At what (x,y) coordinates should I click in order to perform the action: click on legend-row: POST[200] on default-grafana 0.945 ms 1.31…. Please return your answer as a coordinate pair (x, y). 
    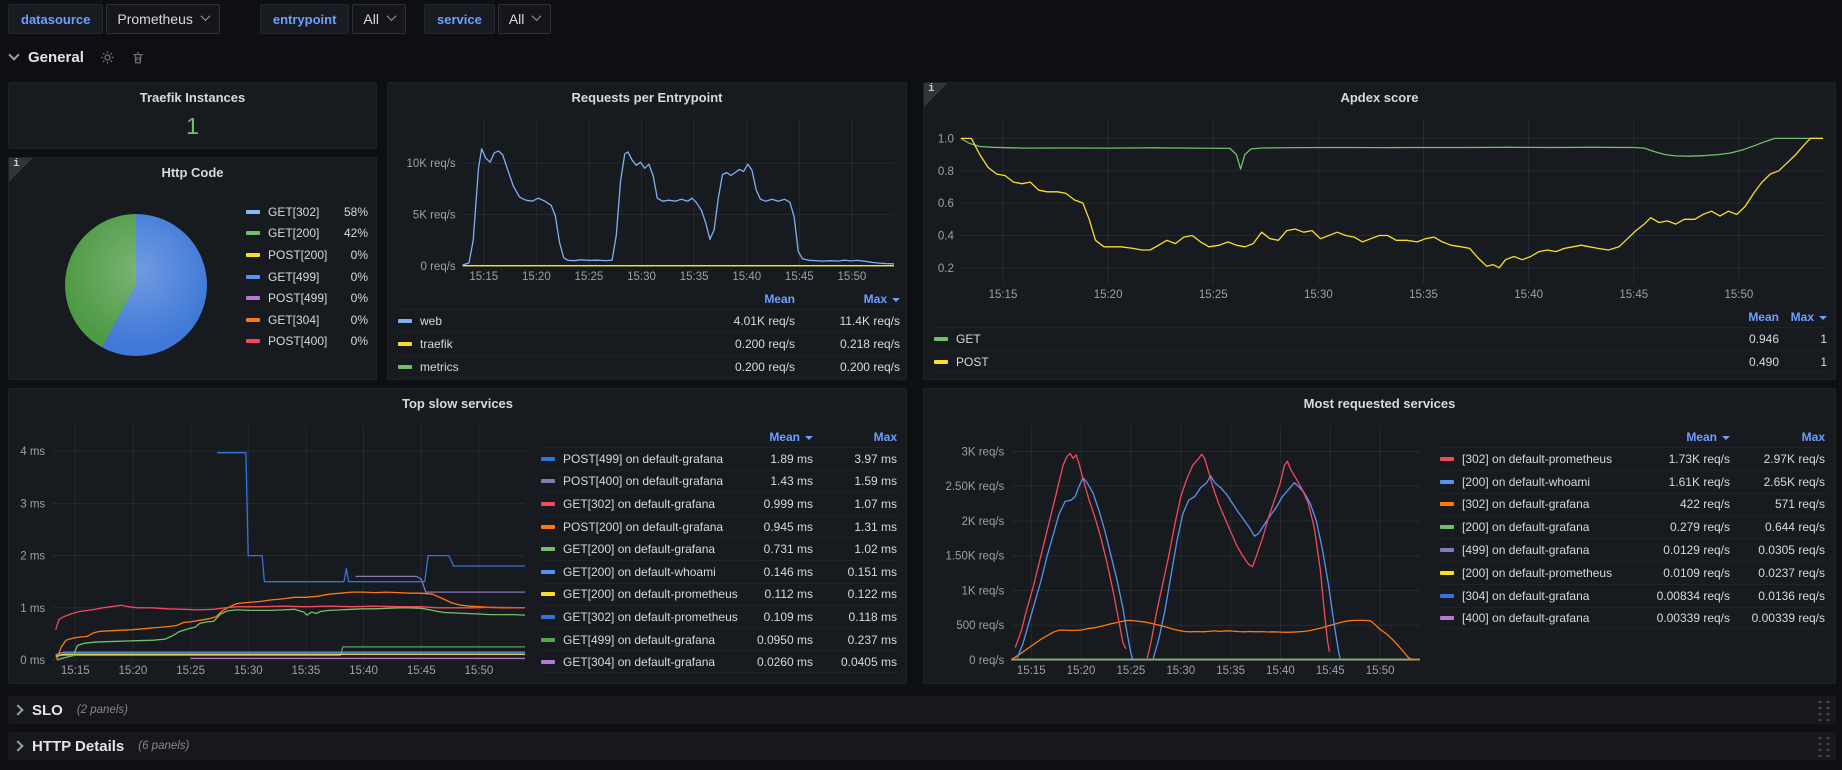
    Looking at the image, I should click on (719, 526).